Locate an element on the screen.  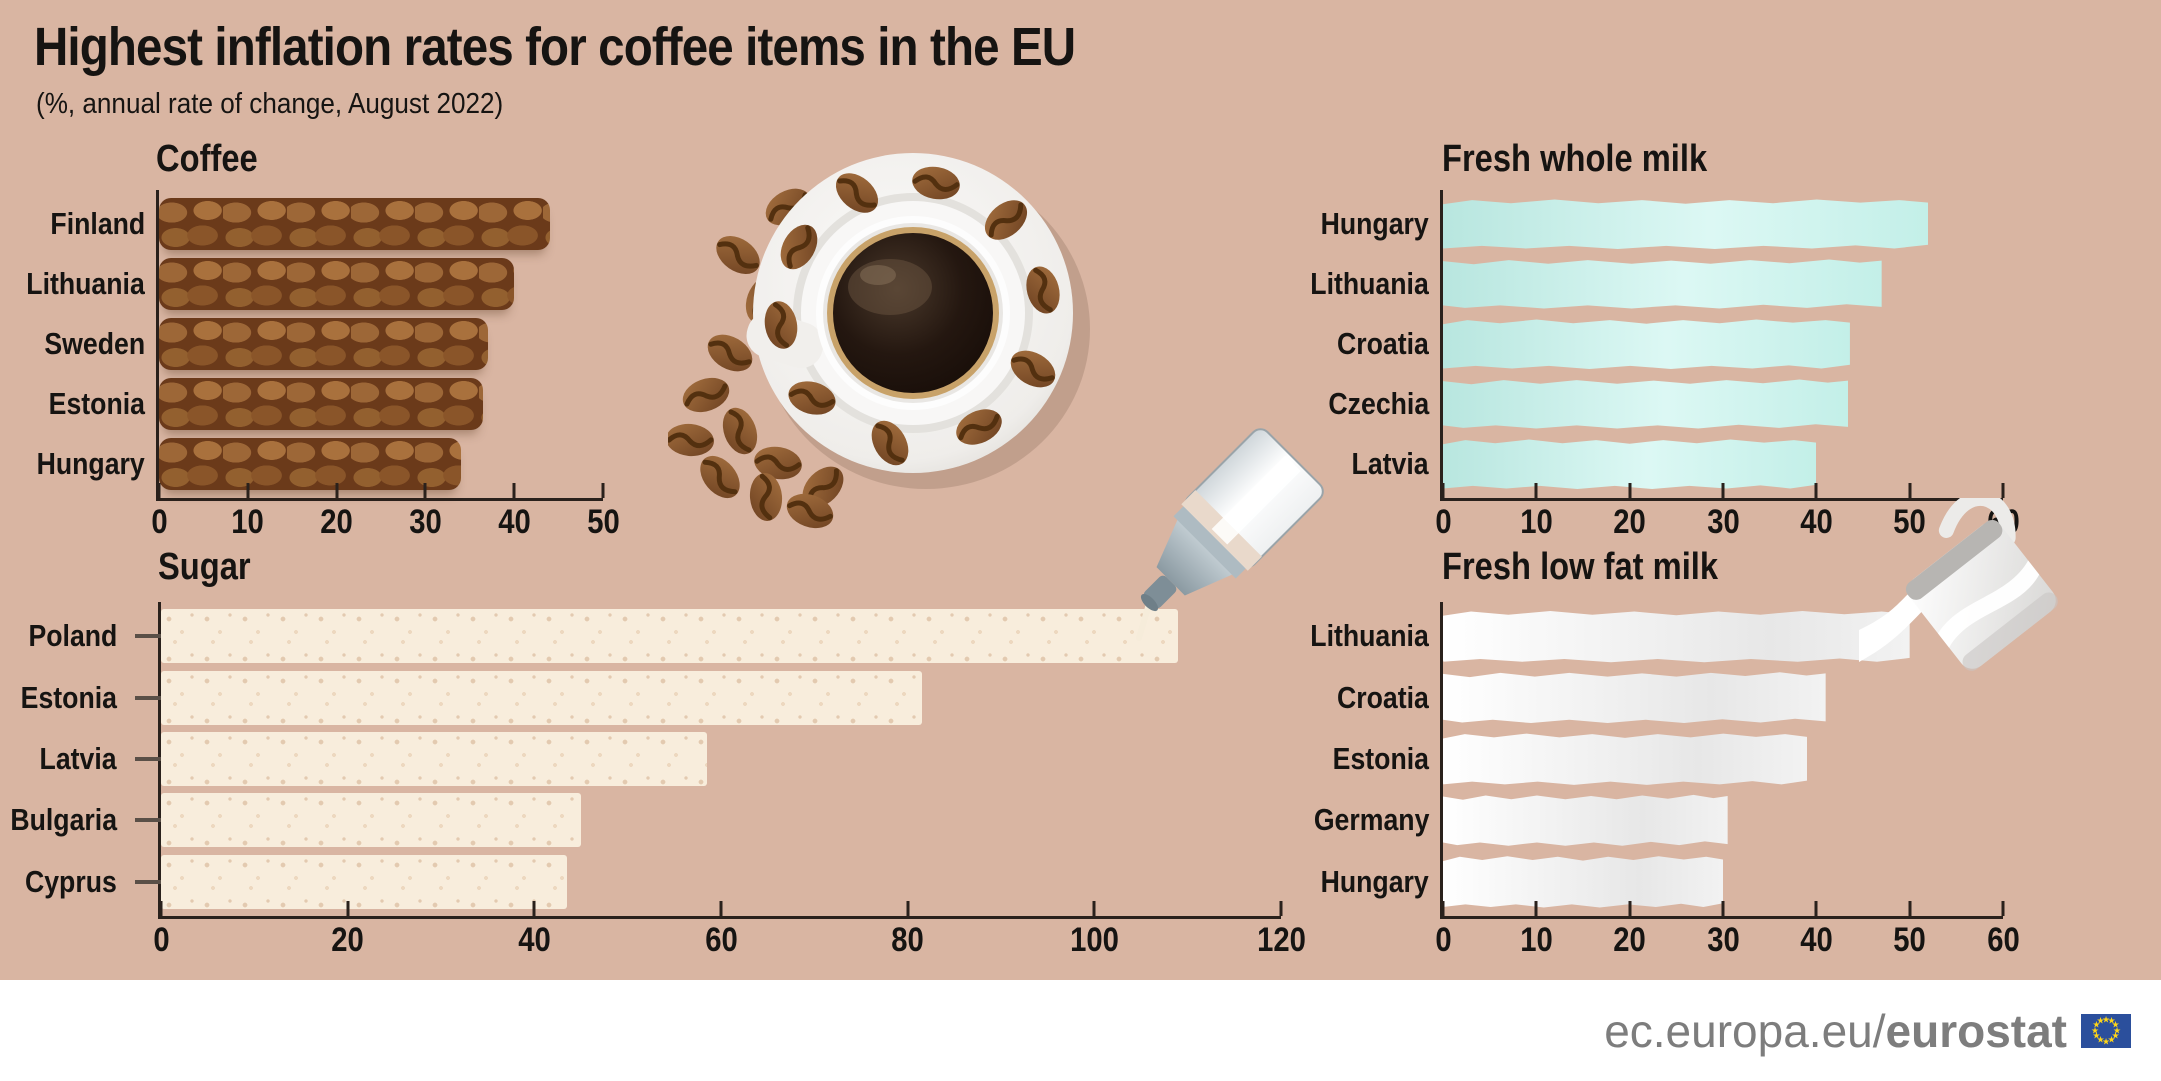
row-label: Czechia is located at coordinates (1378, 403).